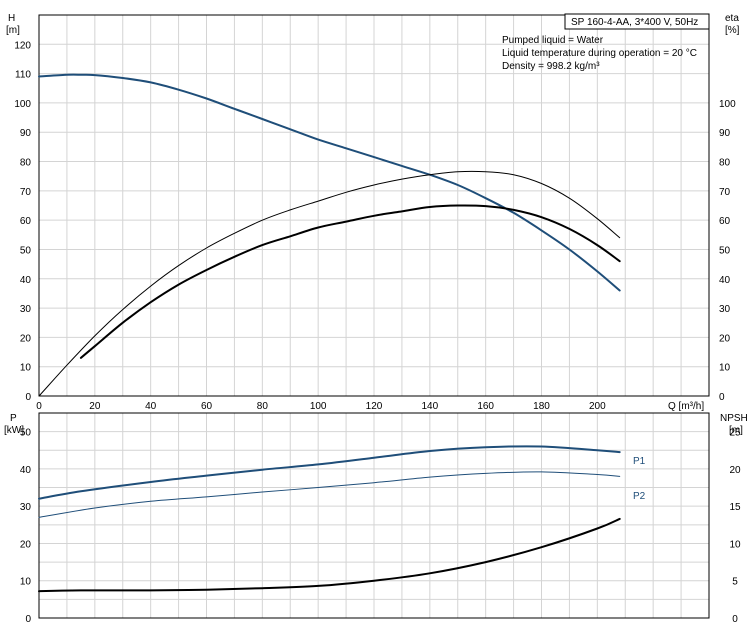 The height and width of the screenshot is (630, 754). Describe the element at coordinates (26, 163) in the screenshot. I see `h-tick-label: 80` at that location.